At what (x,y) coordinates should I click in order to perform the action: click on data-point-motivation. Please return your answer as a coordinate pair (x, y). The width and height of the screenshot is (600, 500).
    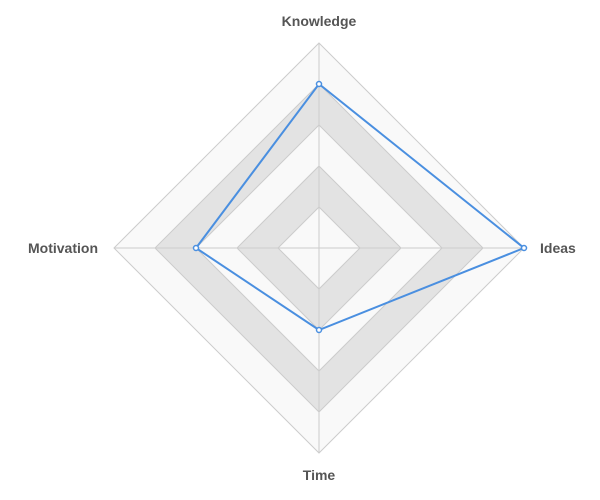
    Looking at the image, I should click on (196, 248).